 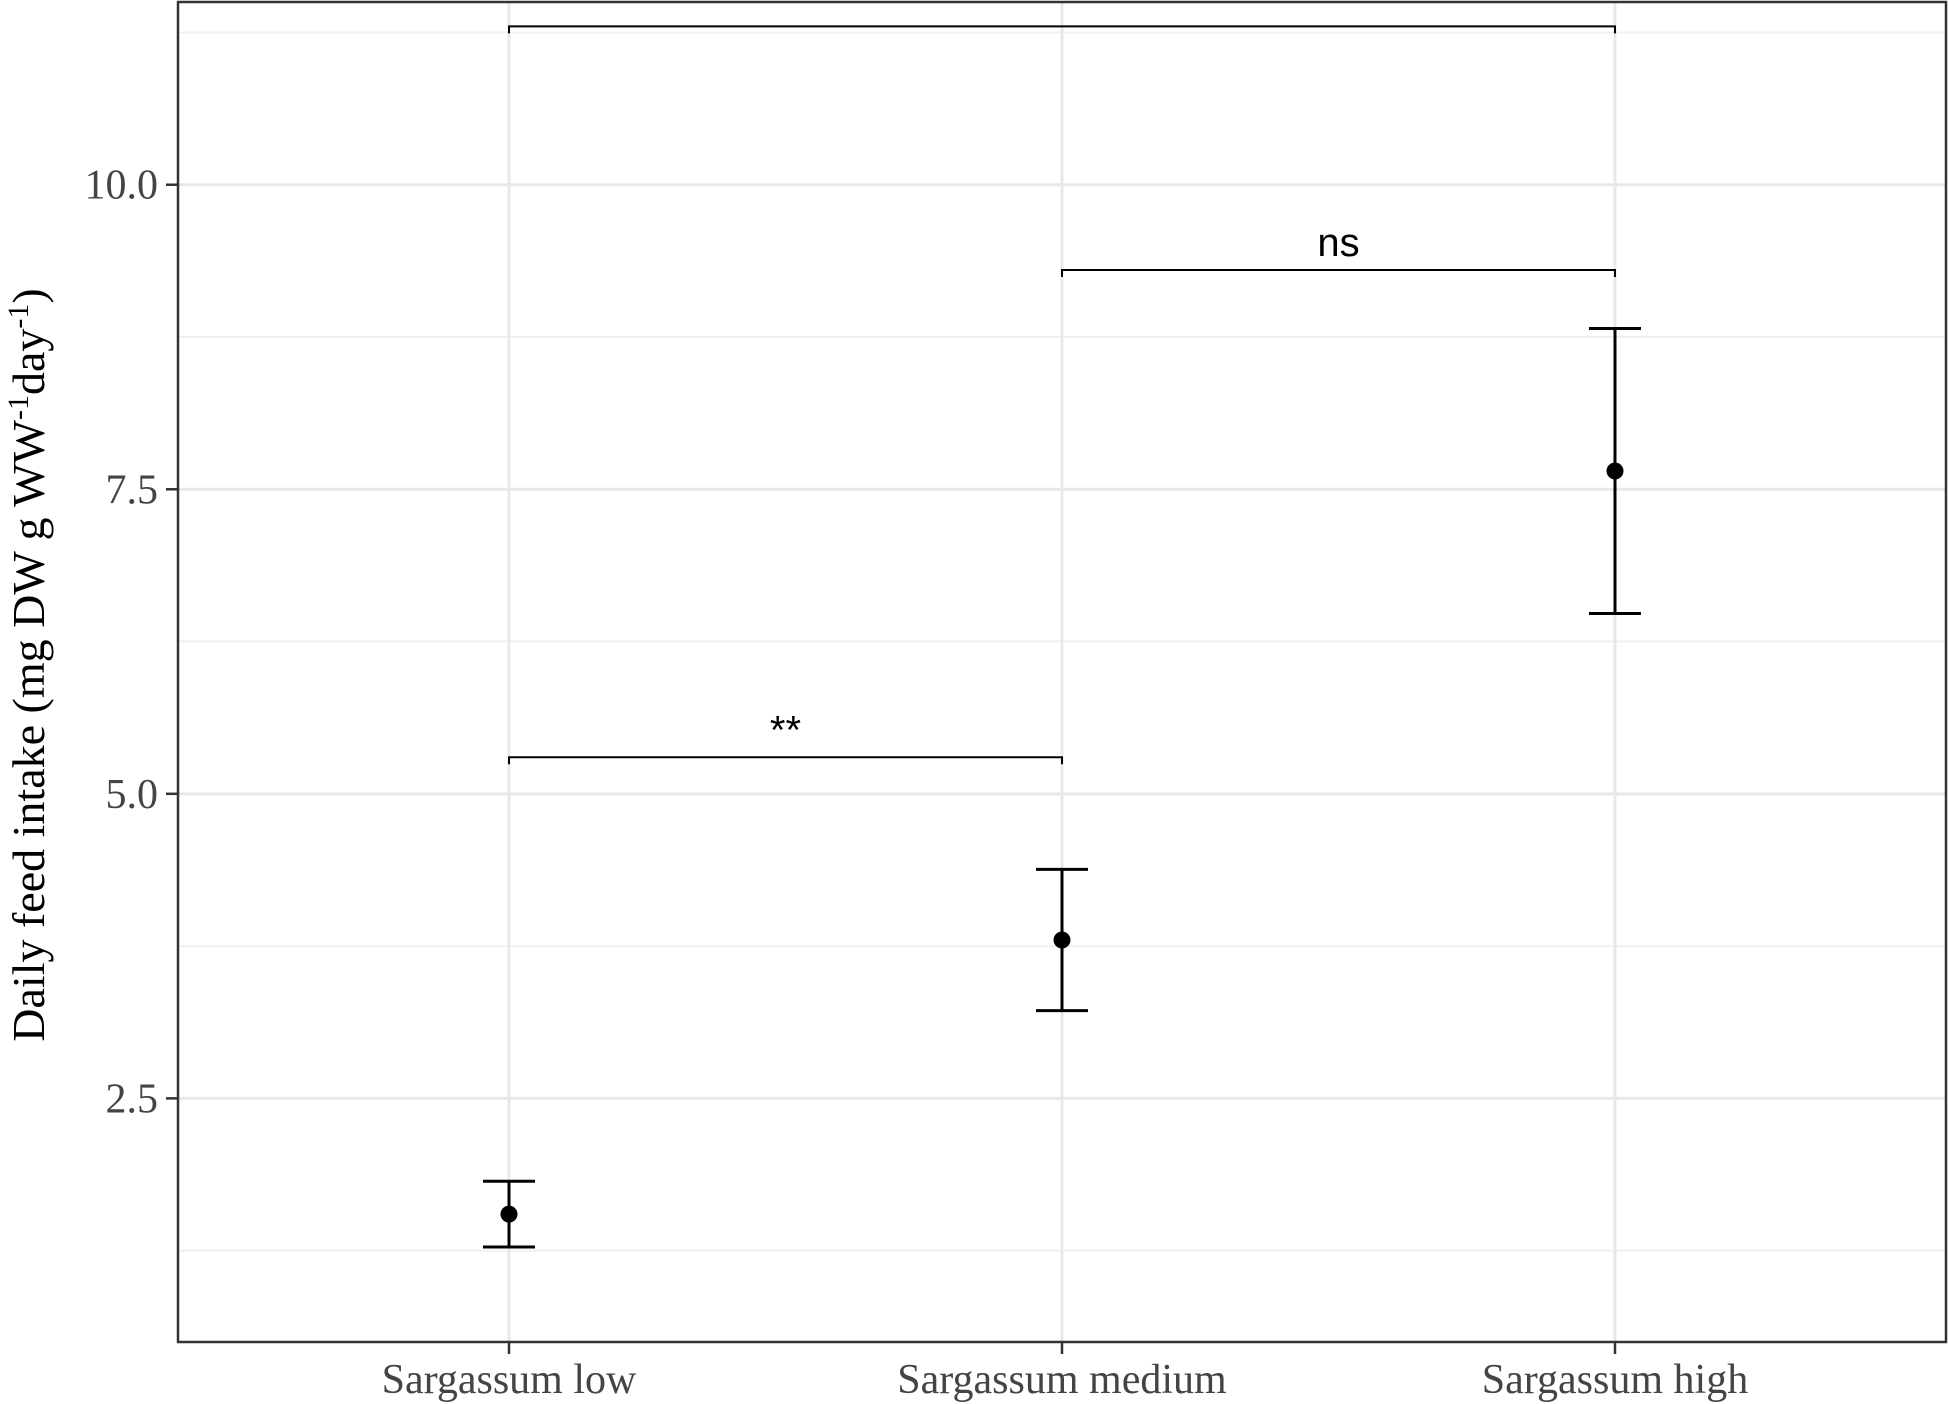 I want to click on y-tick-label: 10.0, so click(x=122, y=186).